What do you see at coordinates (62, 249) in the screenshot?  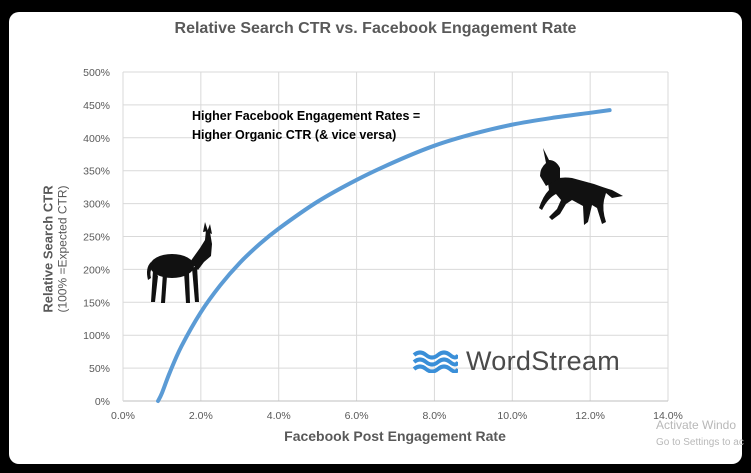 I see `y-axis-subtitle: (100% =Expected CTR)` at bounding box center [62, 249].